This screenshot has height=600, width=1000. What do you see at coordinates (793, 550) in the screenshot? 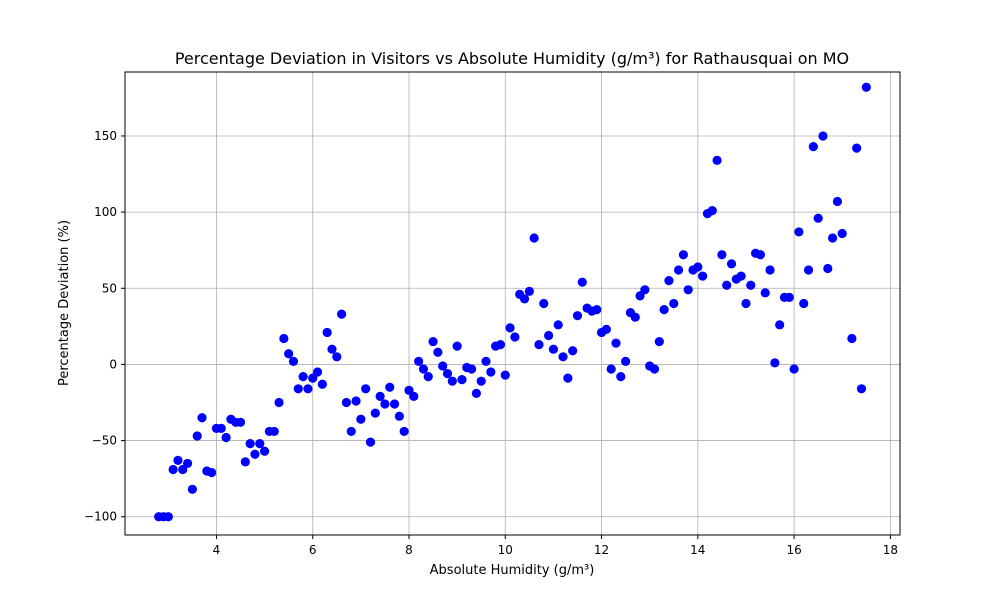
I see `x-tick-label: 16` at bounding box center [793, 550].